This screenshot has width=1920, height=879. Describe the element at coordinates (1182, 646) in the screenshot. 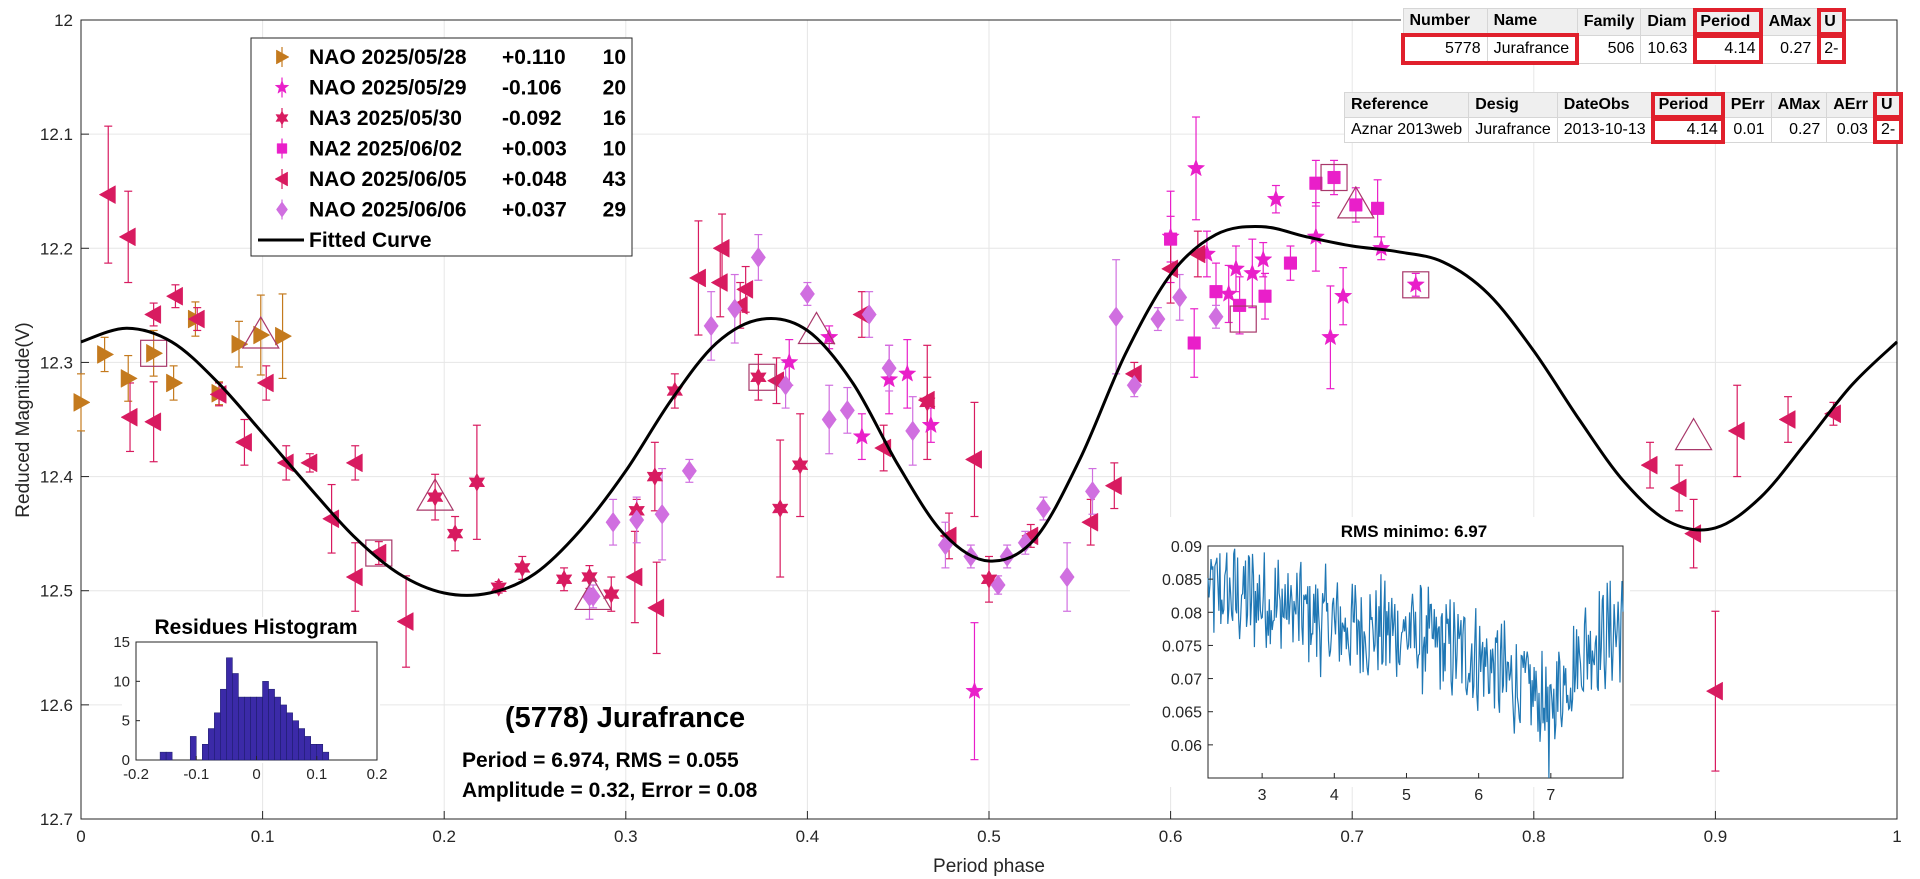

I see `rms-y-label: 0.075` at that location.